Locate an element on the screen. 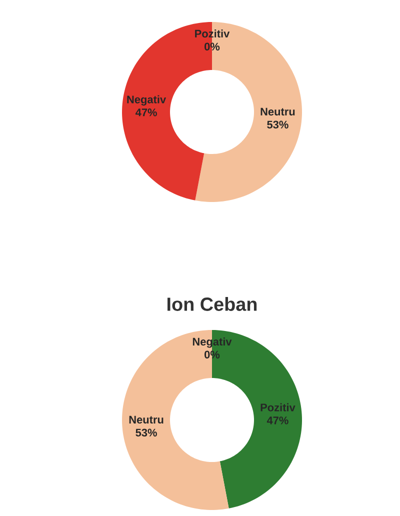 Image resolution: width=400 pixels, height=516 pixels. slice-label: Negativ is located at coordinates (146, 100).